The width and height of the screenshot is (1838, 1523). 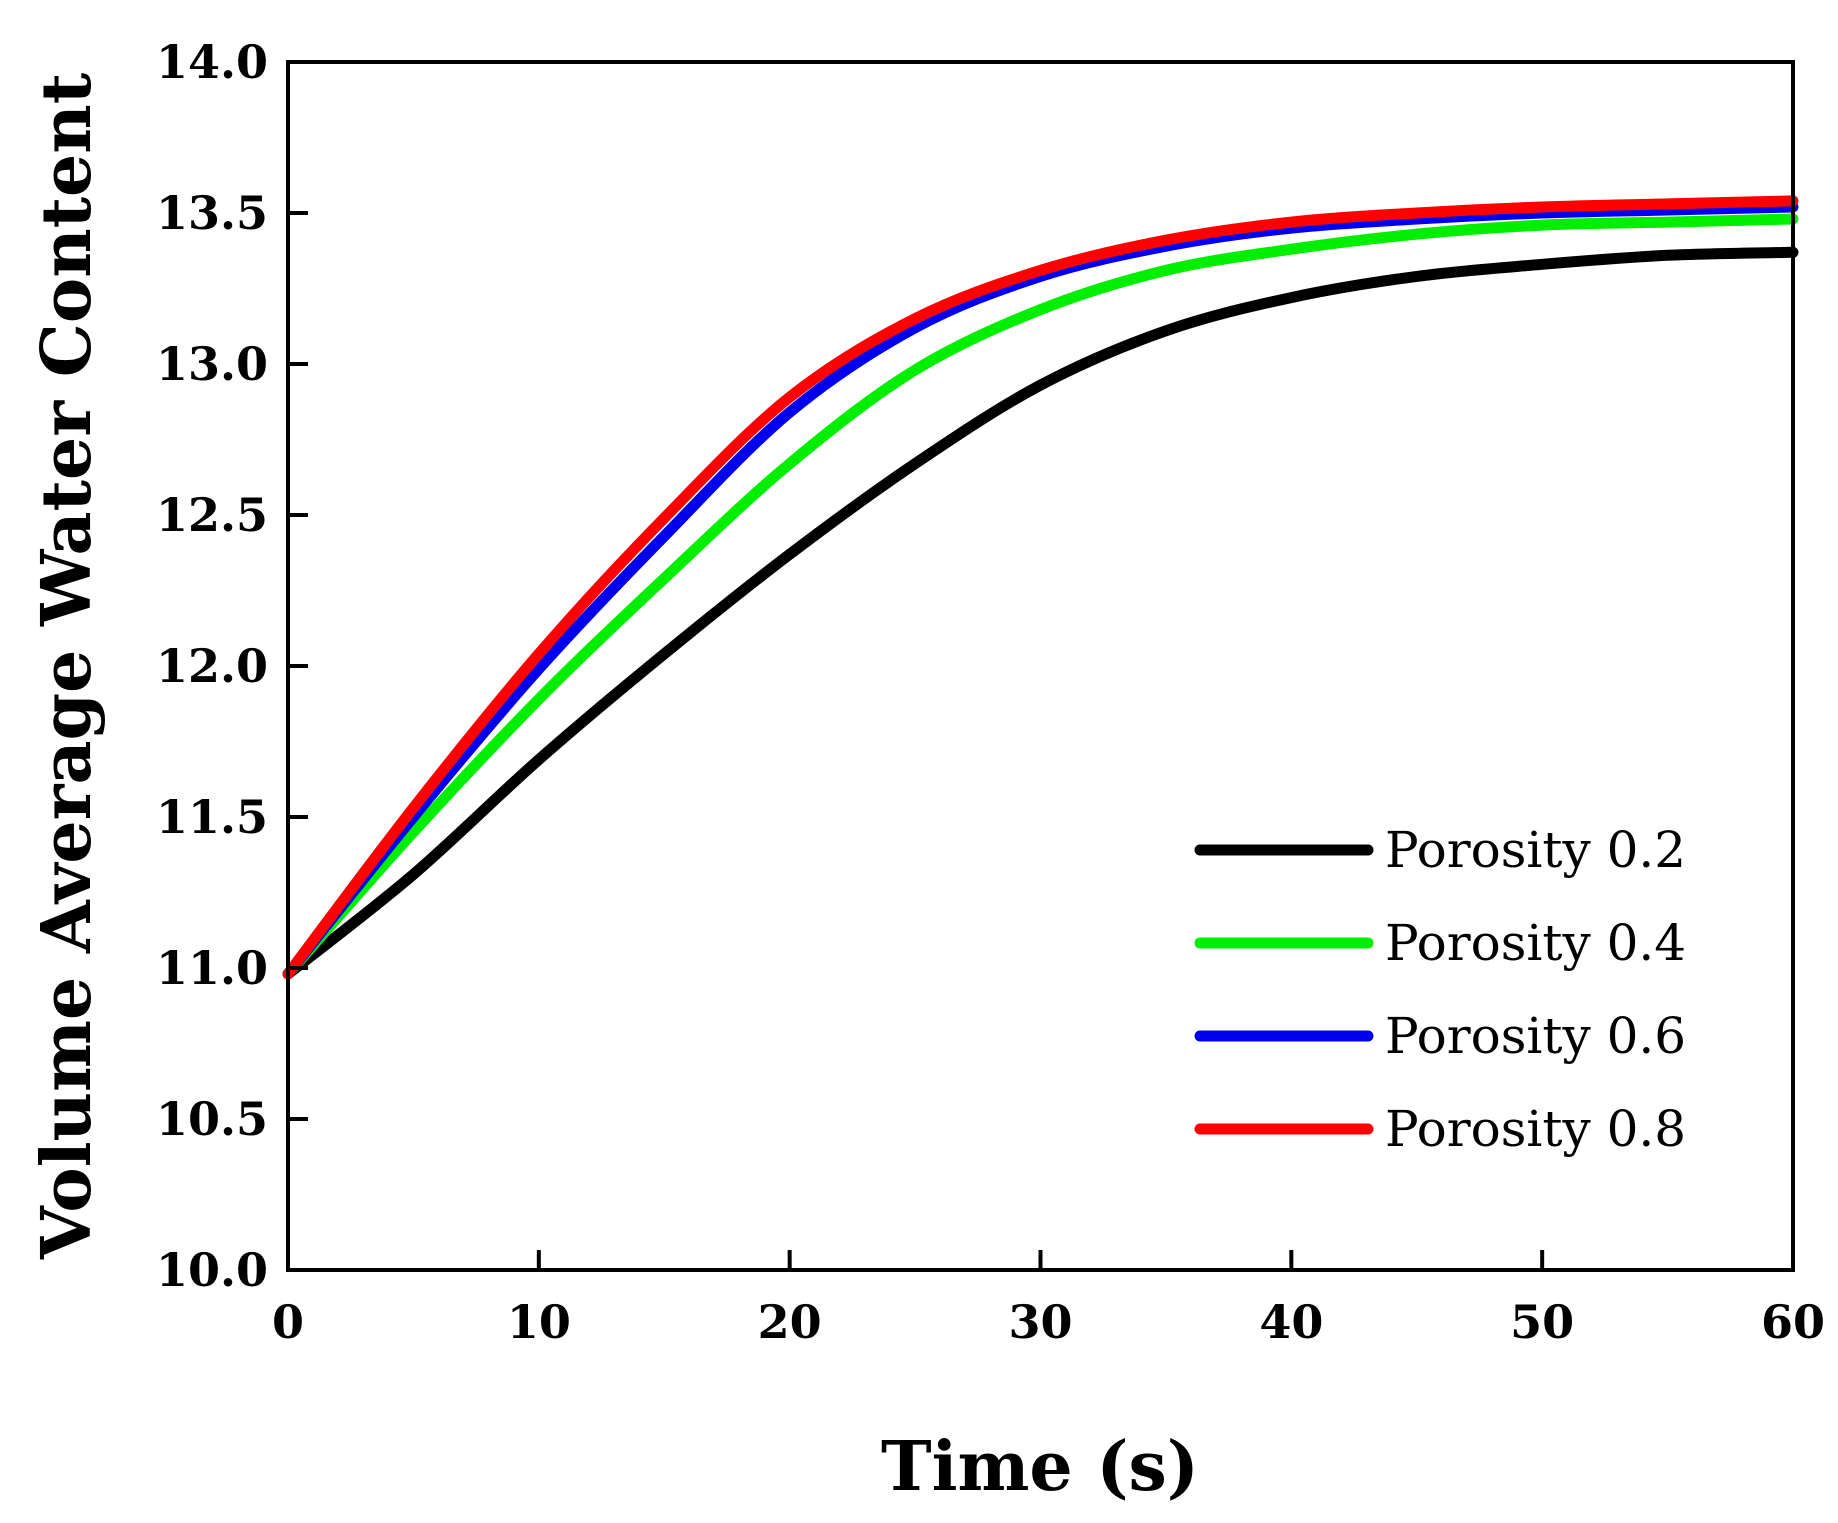 What do you see at coordinates (1535, 850) in the screenshot?
I see `legend-label-1: Porosity 0.2` at bounding box center [1535, 850].